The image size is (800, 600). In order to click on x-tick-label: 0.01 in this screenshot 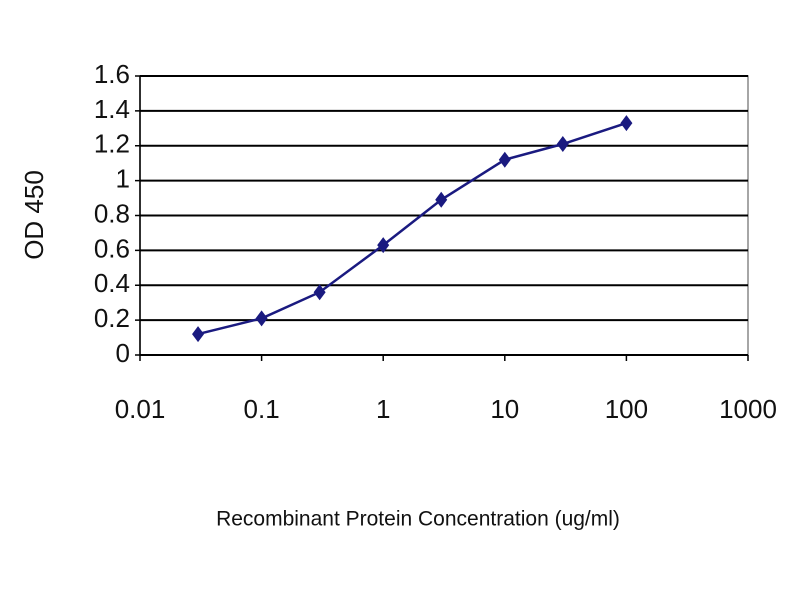, I will do `click(140, 409)`.